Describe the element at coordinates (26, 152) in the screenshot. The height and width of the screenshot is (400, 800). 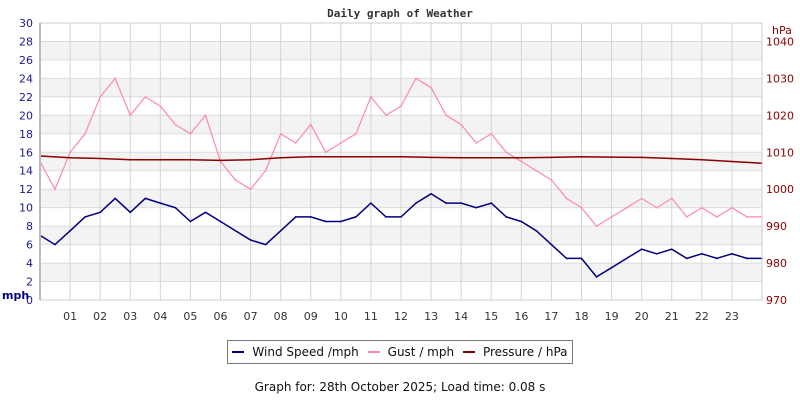
I see `y-tick-label: 16` at that location.